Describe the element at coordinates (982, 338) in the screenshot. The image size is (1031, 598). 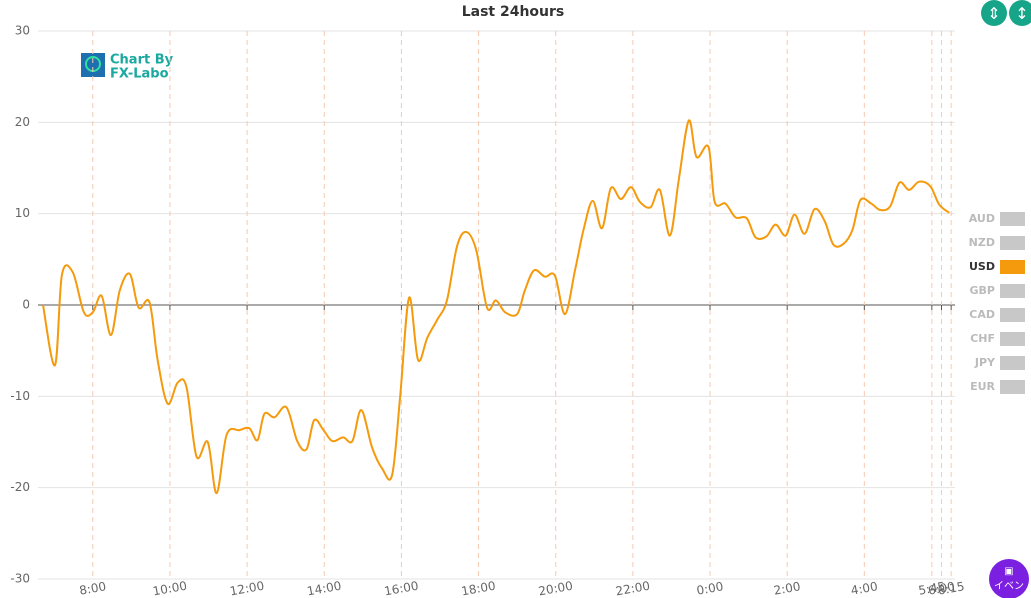
I see `legend-label: CHF` at that location.